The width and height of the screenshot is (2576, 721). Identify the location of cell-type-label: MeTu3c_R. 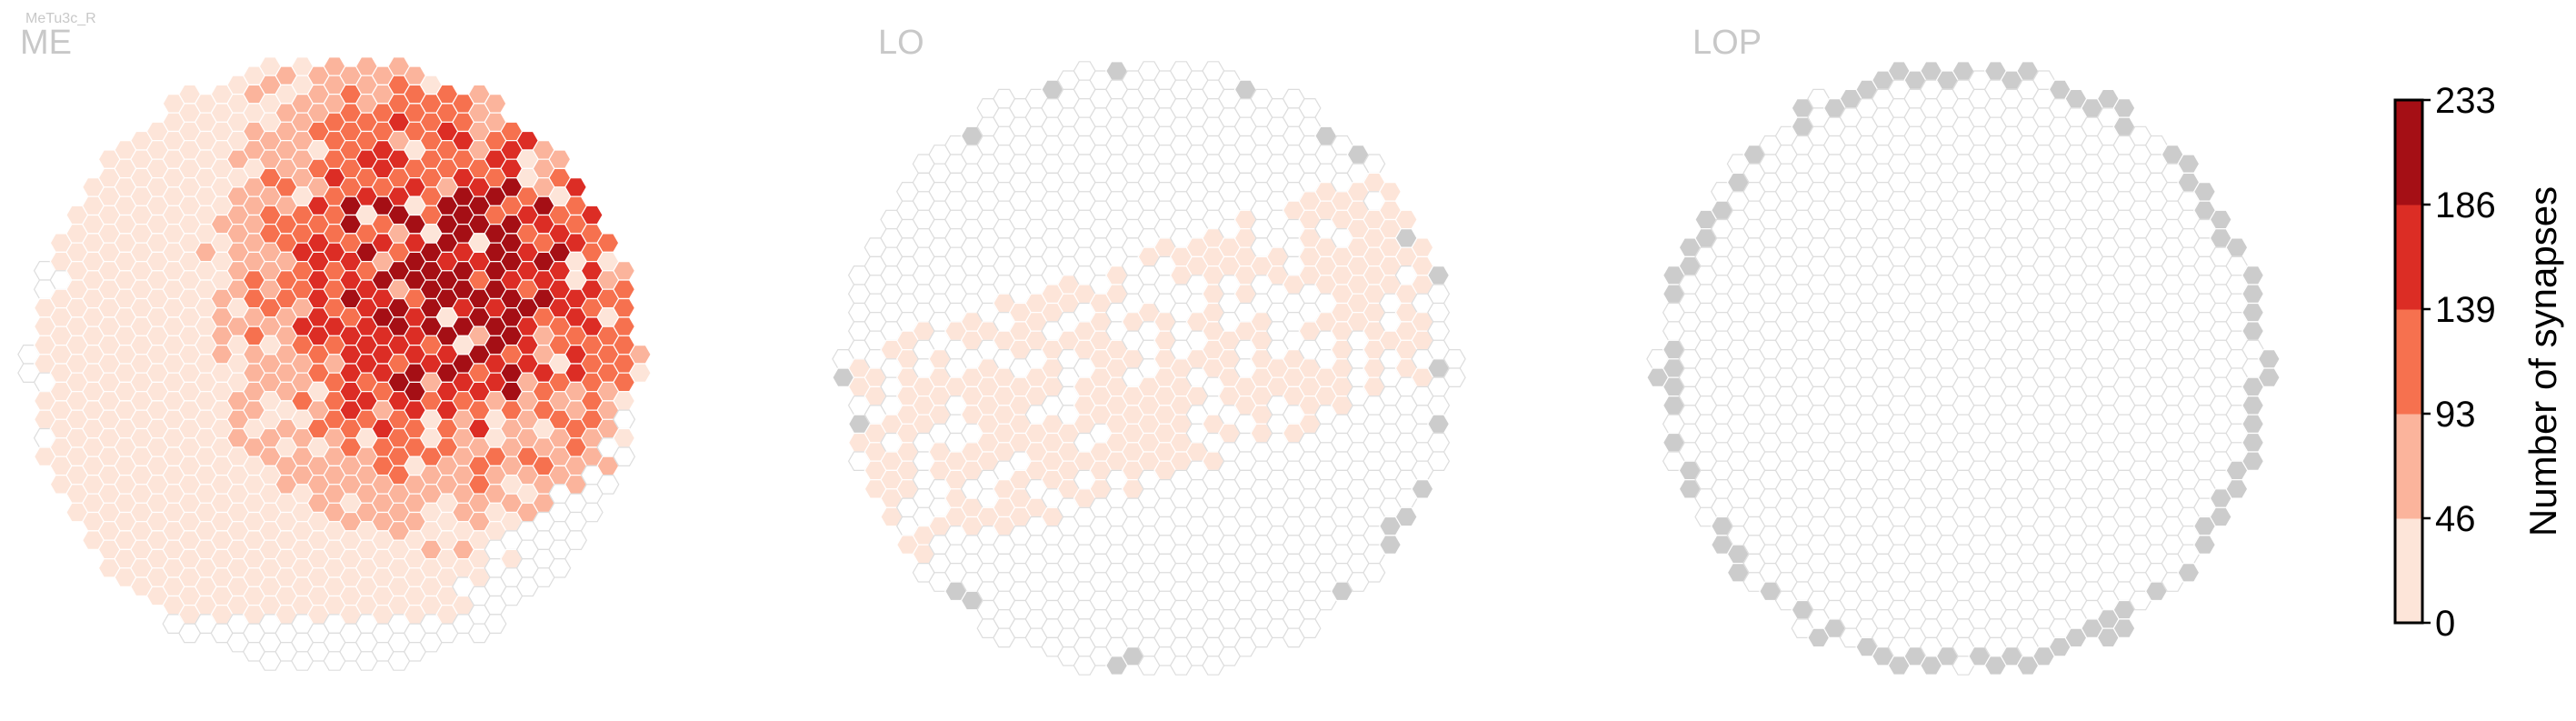
(60, 18).